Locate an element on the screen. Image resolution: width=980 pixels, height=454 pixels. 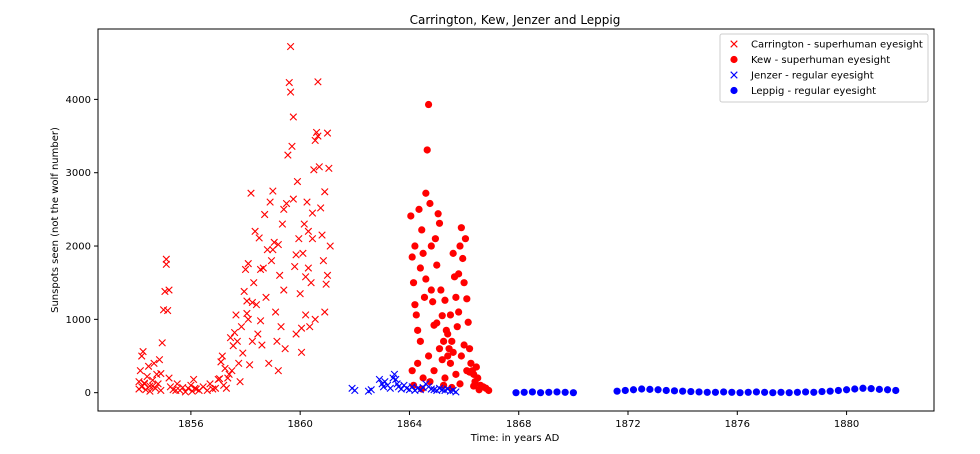
chart-title: Carrington, Kew, Jenzer and Leppig is located at coordinates (515, 20).